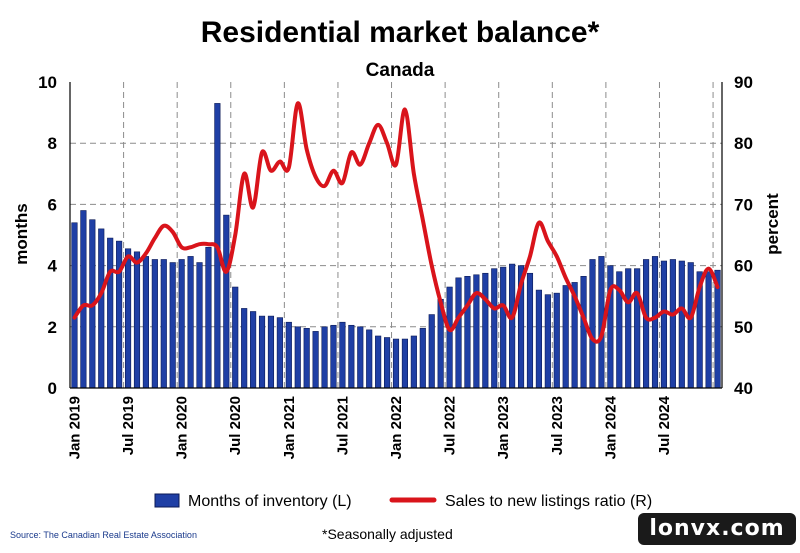  I want to click on chart-subtitle: Canada, so click(400, 70).